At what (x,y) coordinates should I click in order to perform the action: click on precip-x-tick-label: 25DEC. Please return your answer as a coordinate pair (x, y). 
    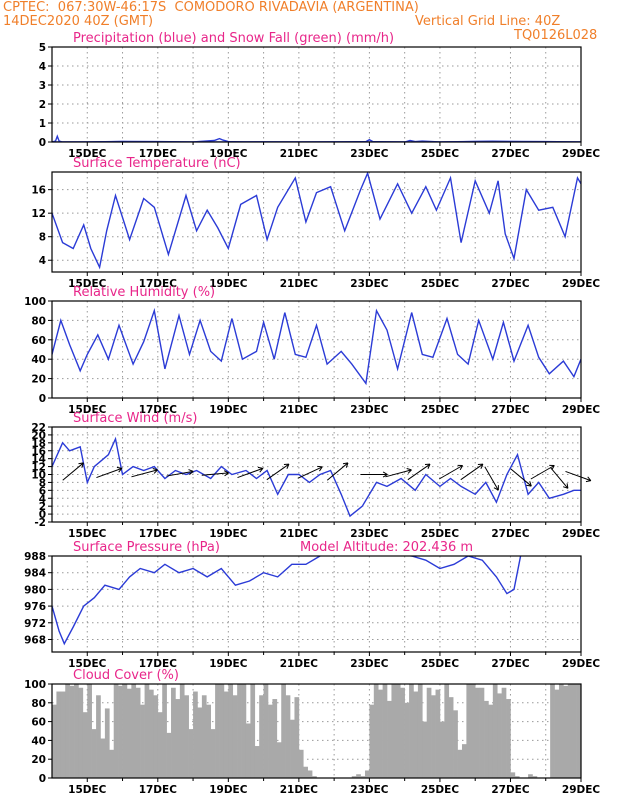
    Looking at the image, I should click on (440, 154).